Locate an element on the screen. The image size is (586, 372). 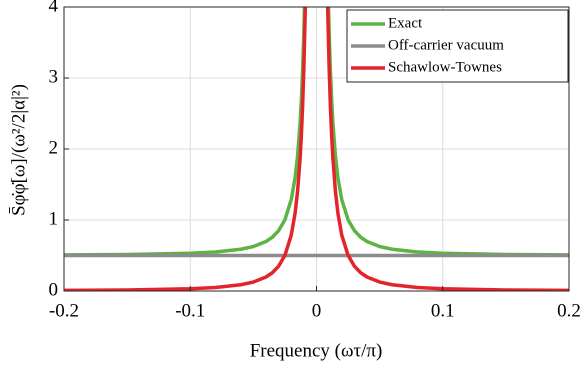
legend-box is located at coordinates (457, 46).